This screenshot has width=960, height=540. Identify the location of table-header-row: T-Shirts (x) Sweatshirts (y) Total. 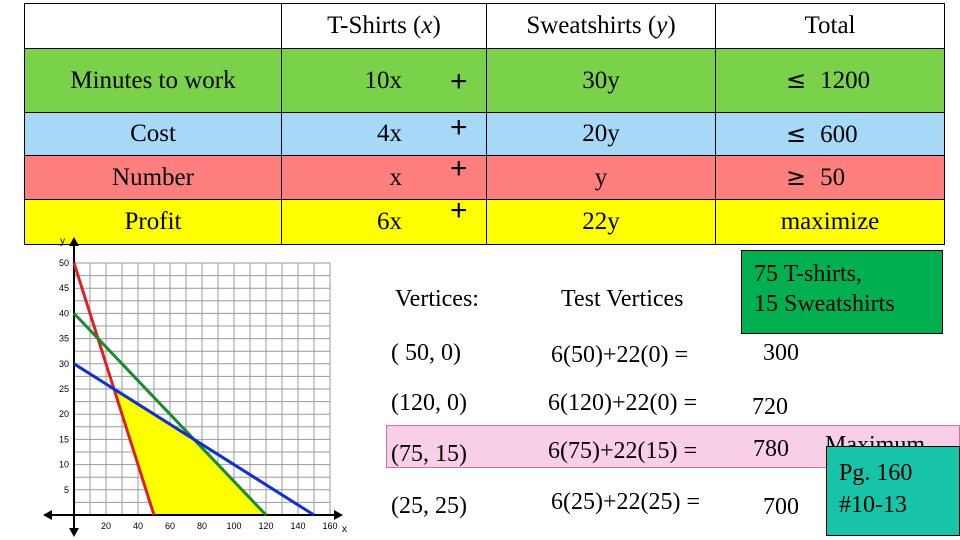
(484, 26).